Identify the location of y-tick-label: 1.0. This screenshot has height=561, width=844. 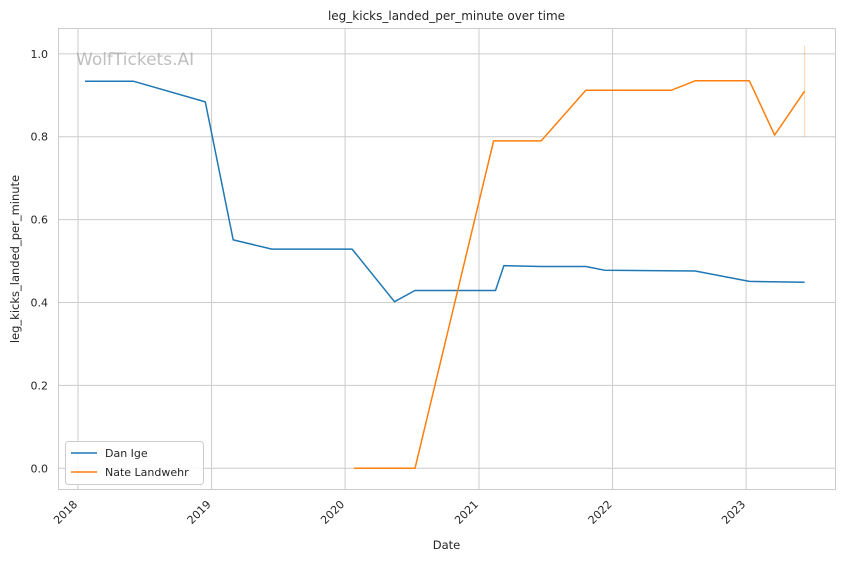
(40, 54).